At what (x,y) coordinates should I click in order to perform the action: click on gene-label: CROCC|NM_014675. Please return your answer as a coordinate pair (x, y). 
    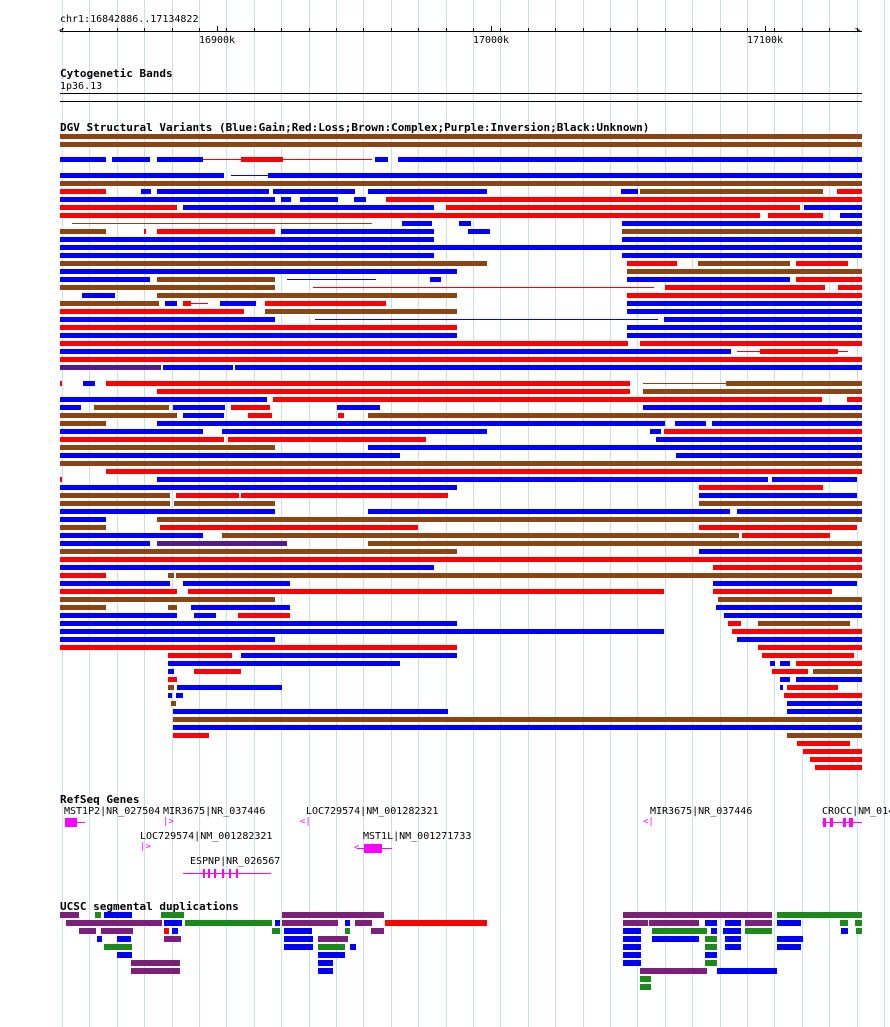
    Looking at the image, I should click on (856, 811).